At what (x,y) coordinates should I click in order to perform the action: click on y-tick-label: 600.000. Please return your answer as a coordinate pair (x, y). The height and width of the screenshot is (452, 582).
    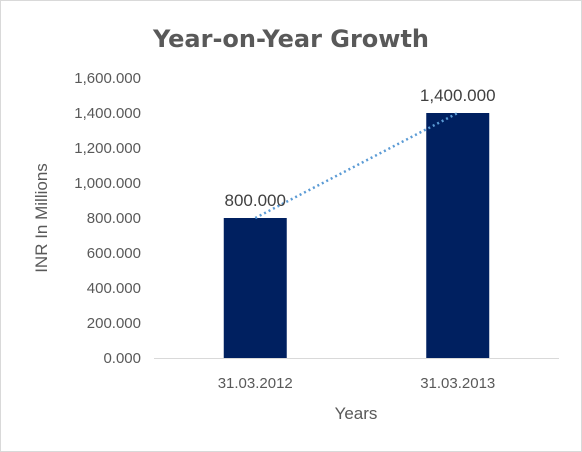
    Looking at the image, I should click on (114, 253).